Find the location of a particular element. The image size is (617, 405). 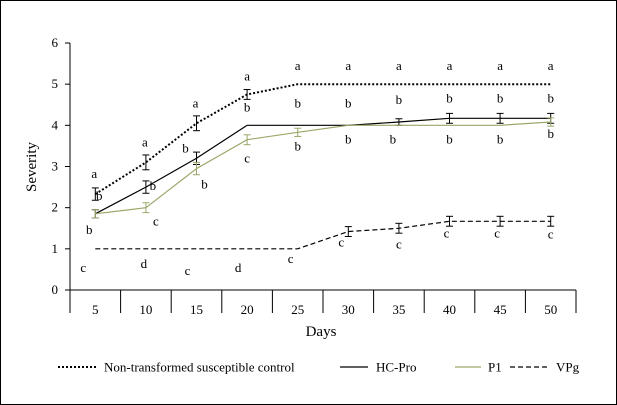

y-tick-label: 4 is located at coordinates (55, 124).